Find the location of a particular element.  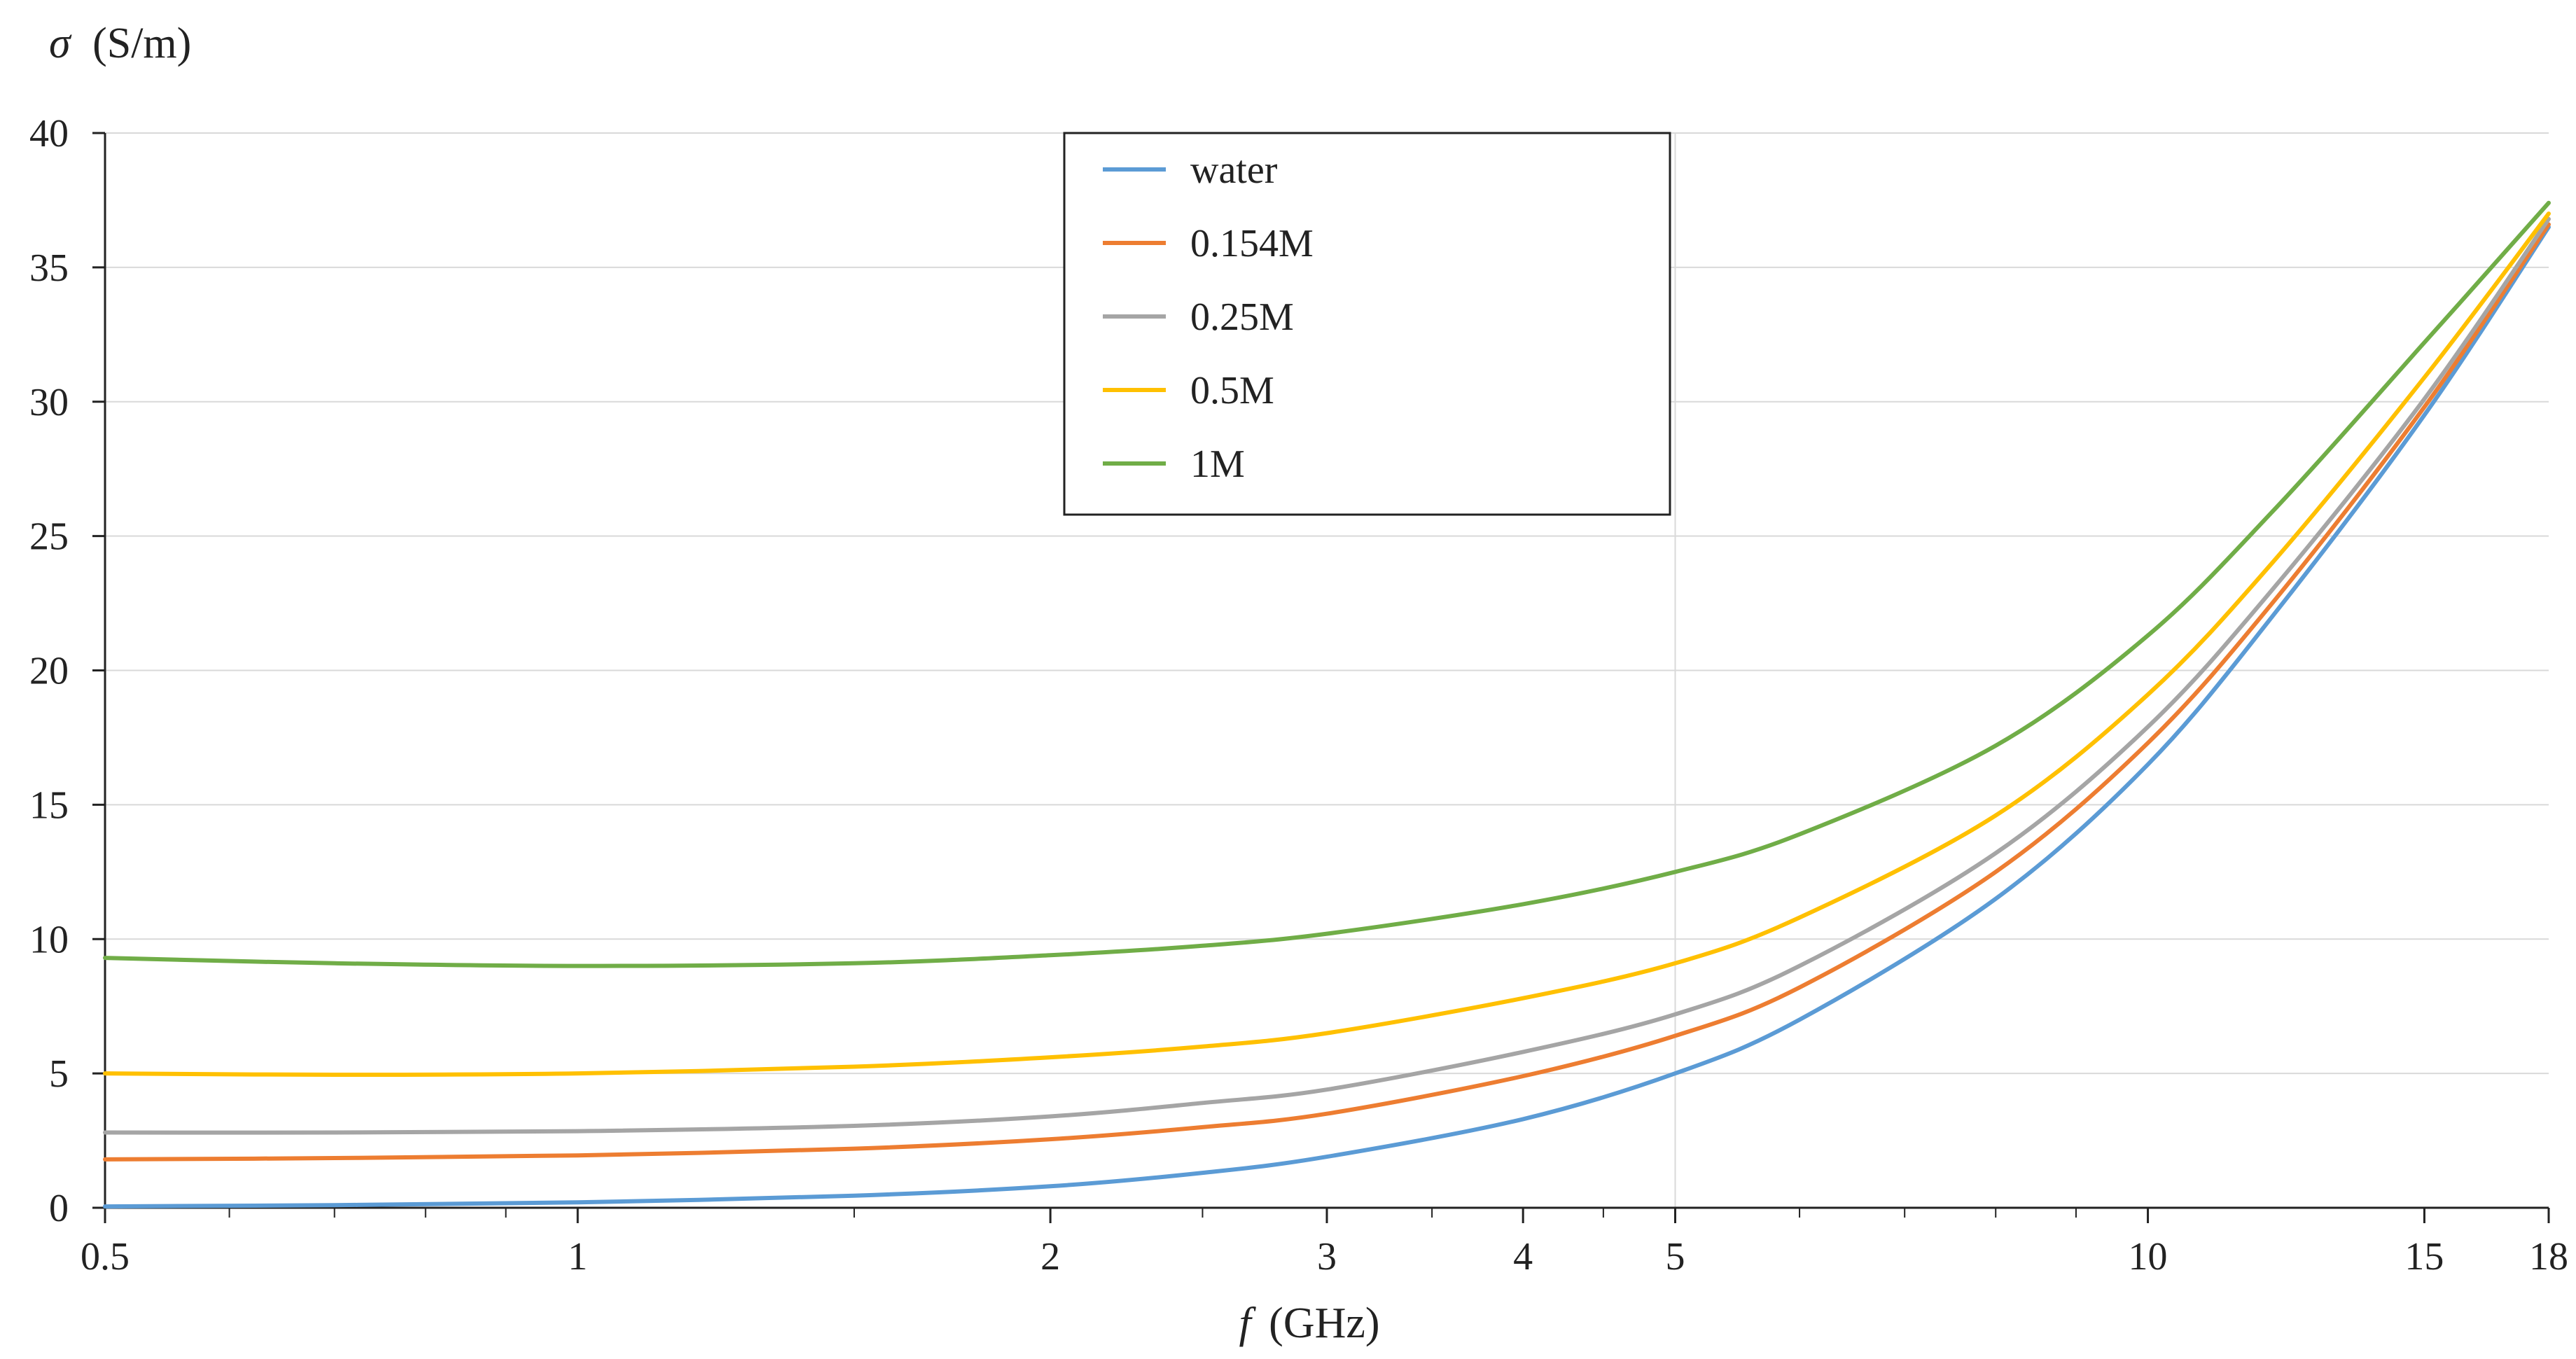

y-tick-label: 15 is located at coordinates (49, 805).